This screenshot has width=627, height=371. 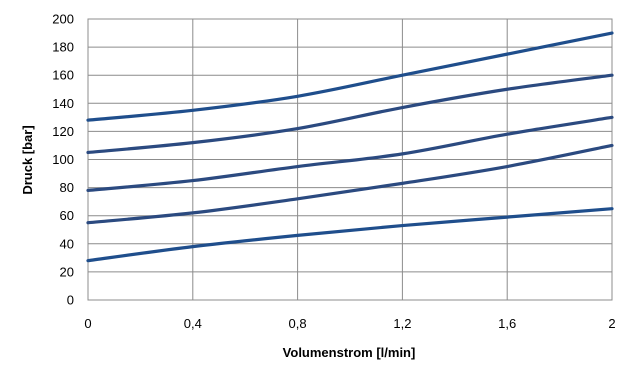 I want to click on y-tick-label: 180, so click(x=63, y=47).